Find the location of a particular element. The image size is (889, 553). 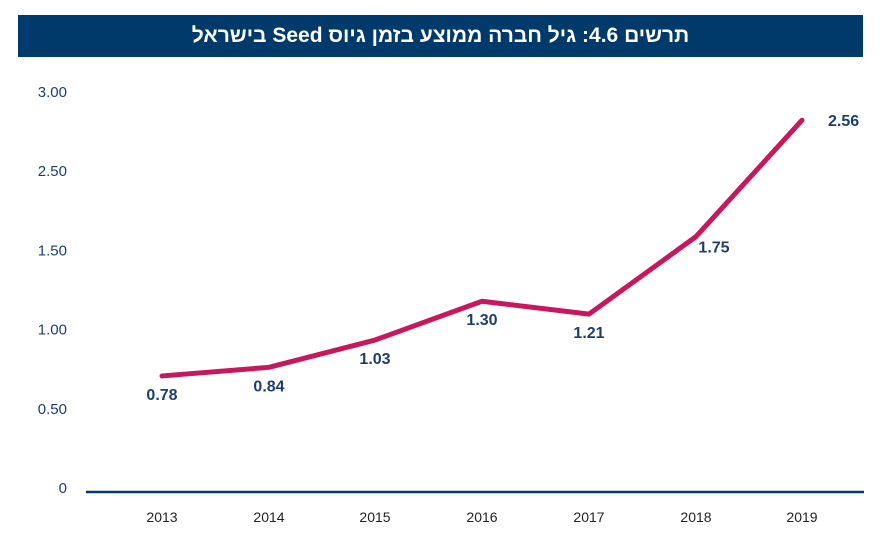

y-tick-label: 1.50 is located at coordinates (52, 250).